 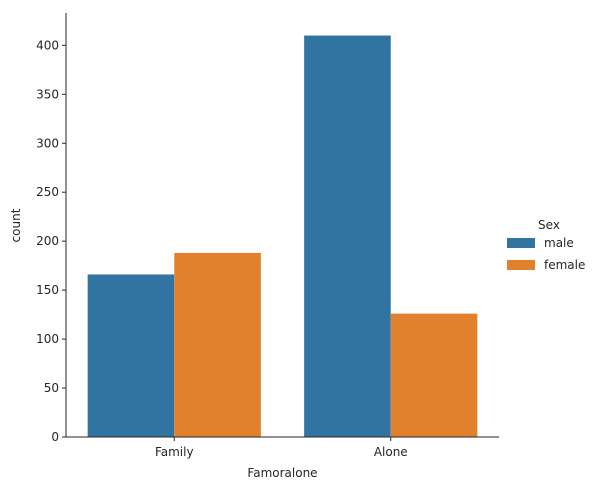 I want to click on y-tick-label: 50, so click(x=51, y=388).